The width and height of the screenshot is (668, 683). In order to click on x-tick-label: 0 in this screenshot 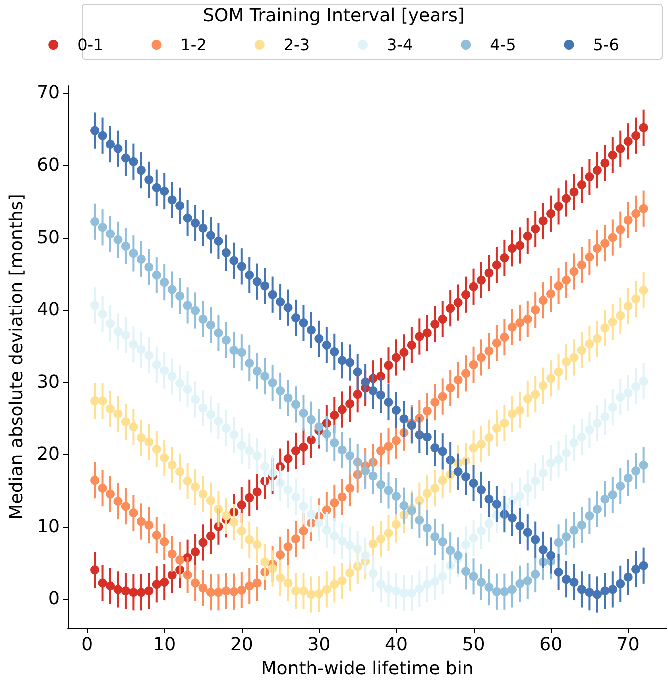, I will do `click(88, 645)`.